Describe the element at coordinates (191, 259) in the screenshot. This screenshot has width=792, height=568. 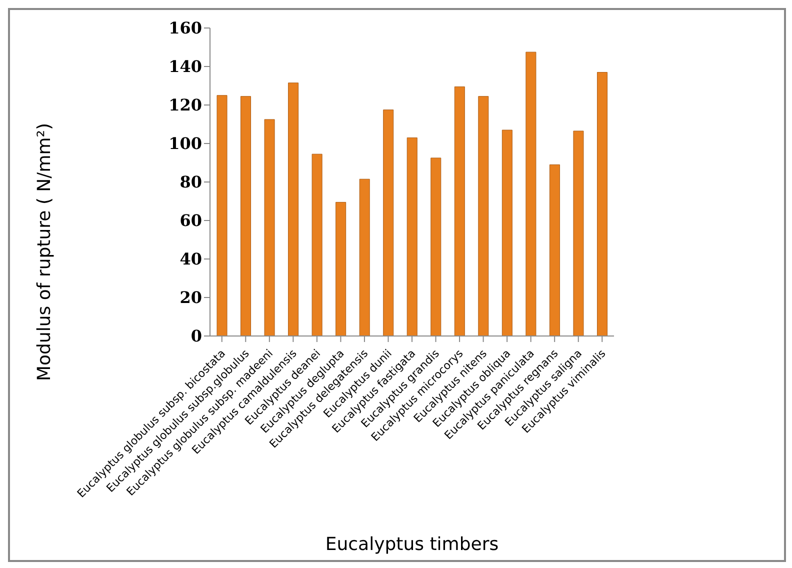
I see `y-tick-label: 40` at that location.